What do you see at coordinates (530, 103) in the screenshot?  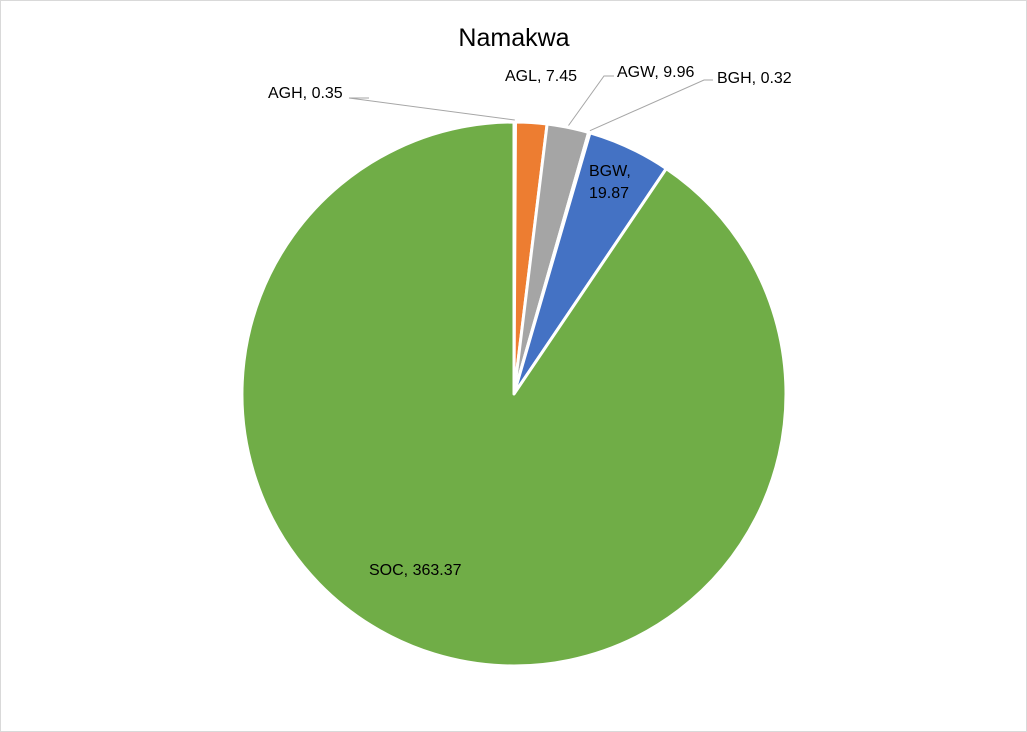 I see `leader-lines` at bounding box center [530, 103].